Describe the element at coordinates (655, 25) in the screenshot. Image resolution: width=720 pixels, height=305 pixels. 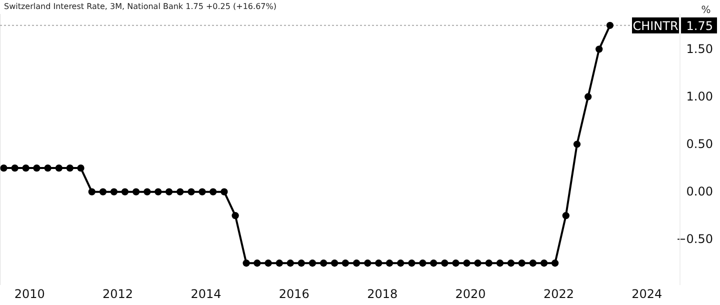
I see `ref-line-label: CHINTR` at that location.